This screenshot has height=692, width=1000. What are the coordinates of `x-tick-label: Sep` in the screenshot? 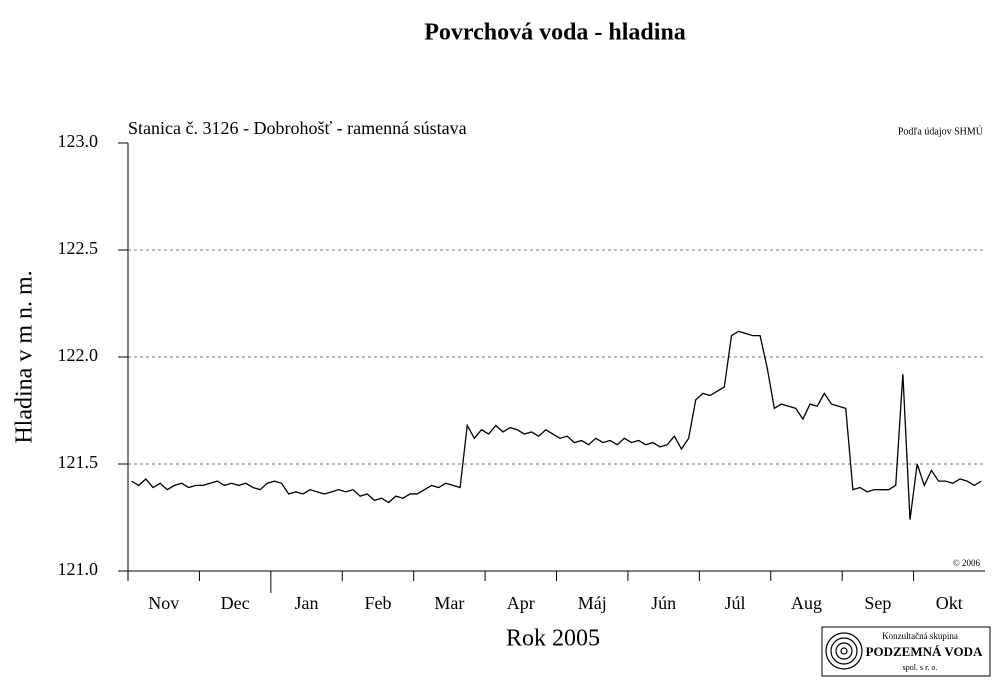 It's located at (877, 603).